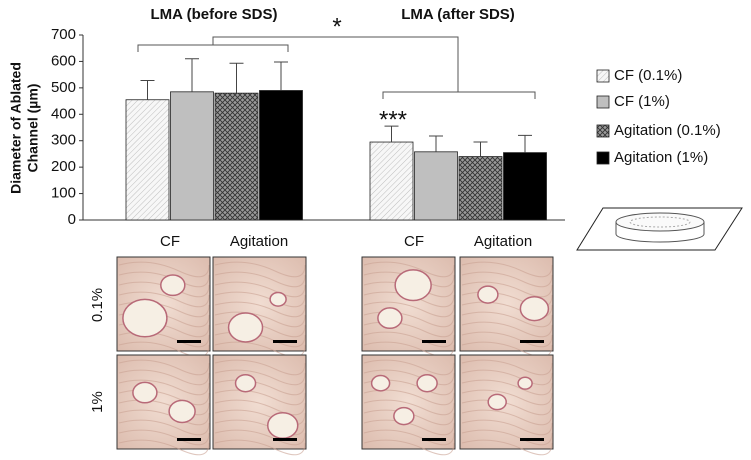 This screenshot has width=751, height=460. I want to click on y-axis-label: Channel (µm), so click(33, 128).